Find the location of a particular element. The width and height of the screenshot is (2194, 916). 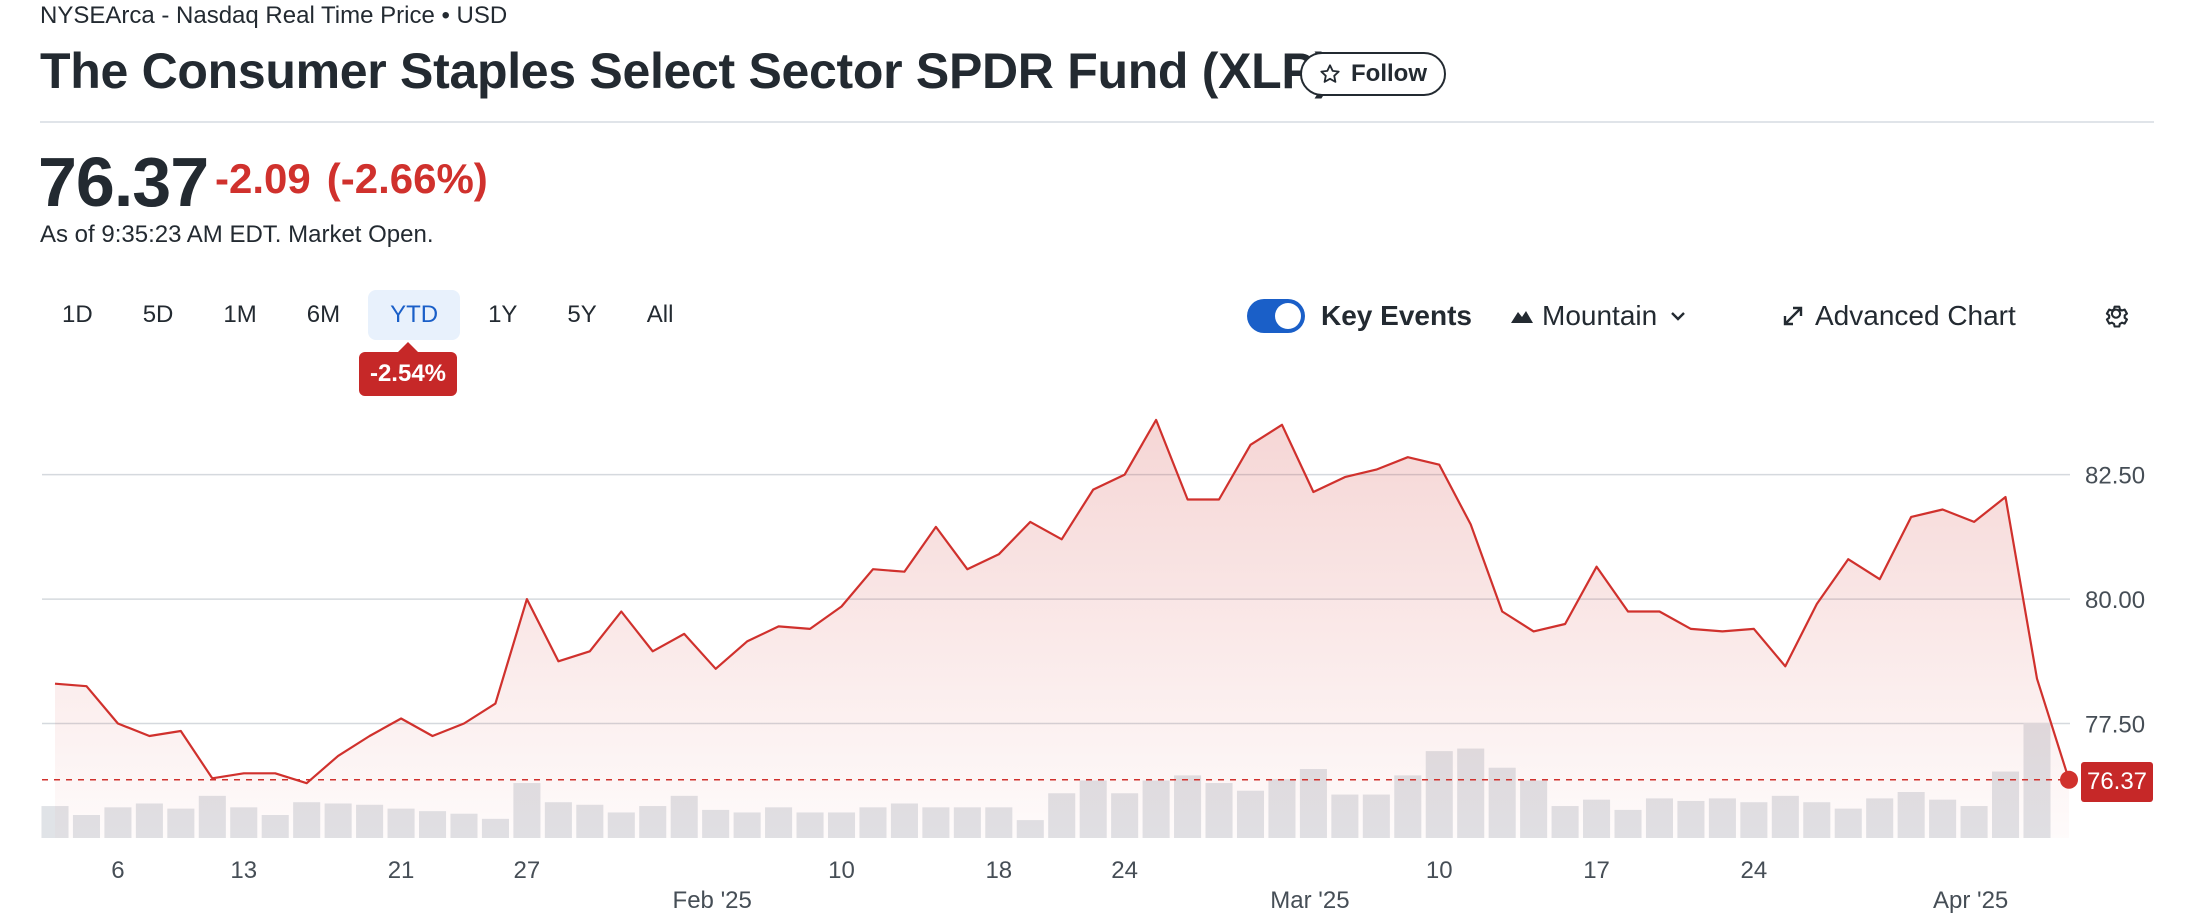

chevron-down-icon is located at coordinates (1678, 316).